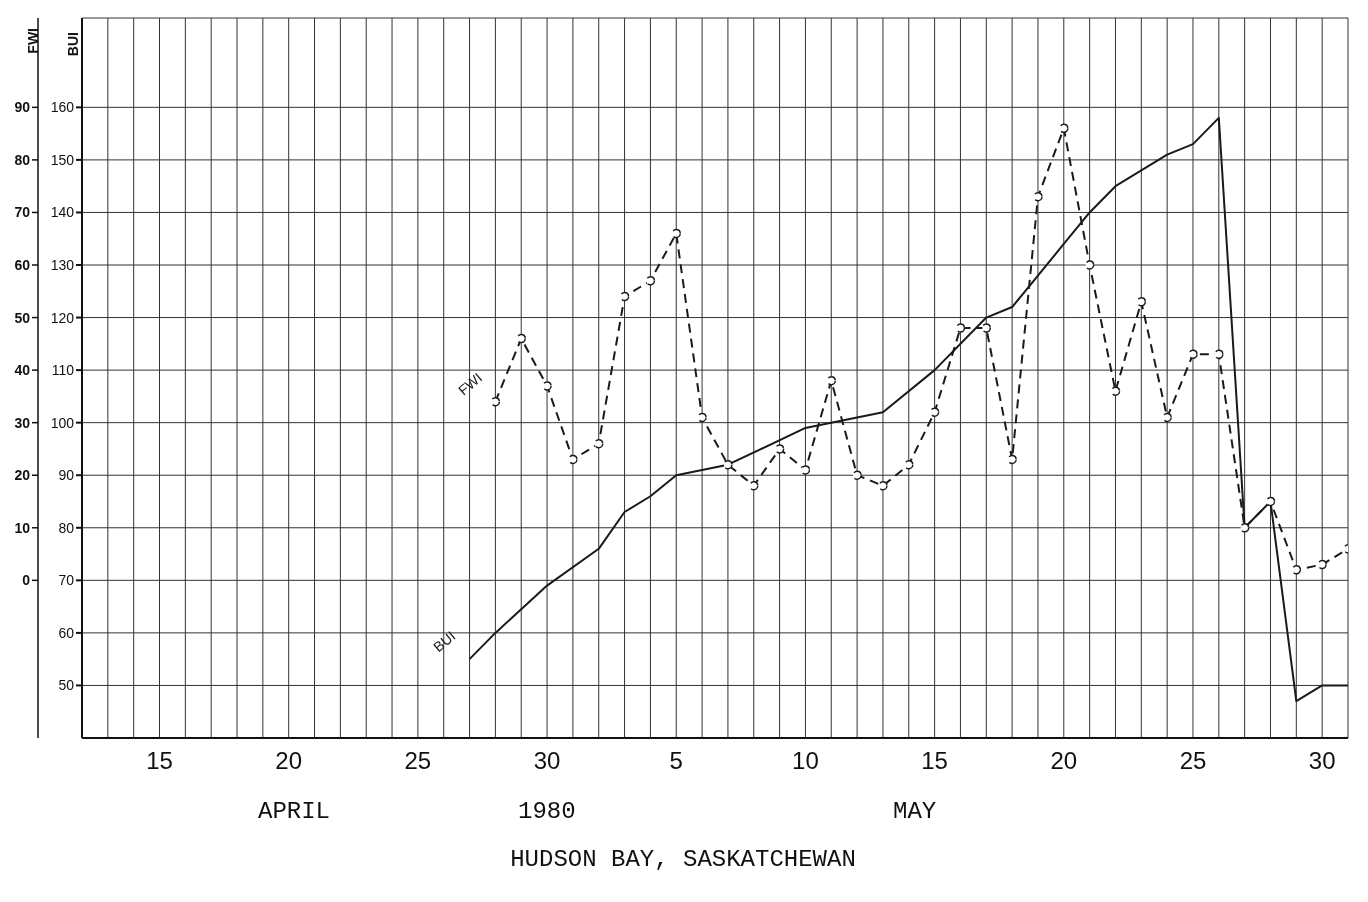  What do you see at coordinates (805, 761) in the screenshot?
I see `x-tick-label: 10` at bounding box center [805, 761].